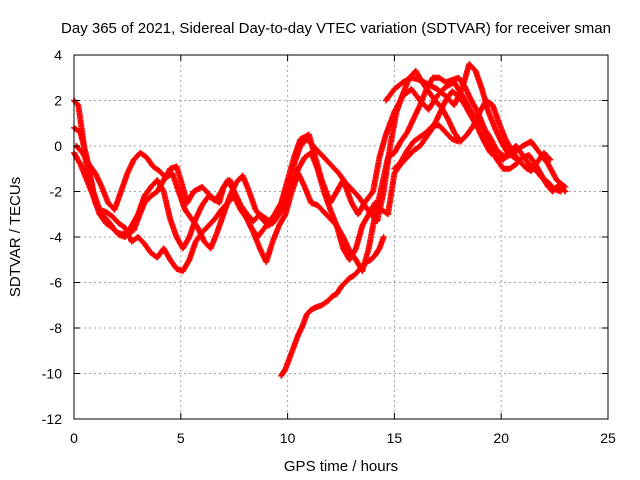 The image size is (640, 480). What do you see at coordinates (74, 438) in the screenshot?
I see `x-tick-label: 0` at bounding box center [74, 438].